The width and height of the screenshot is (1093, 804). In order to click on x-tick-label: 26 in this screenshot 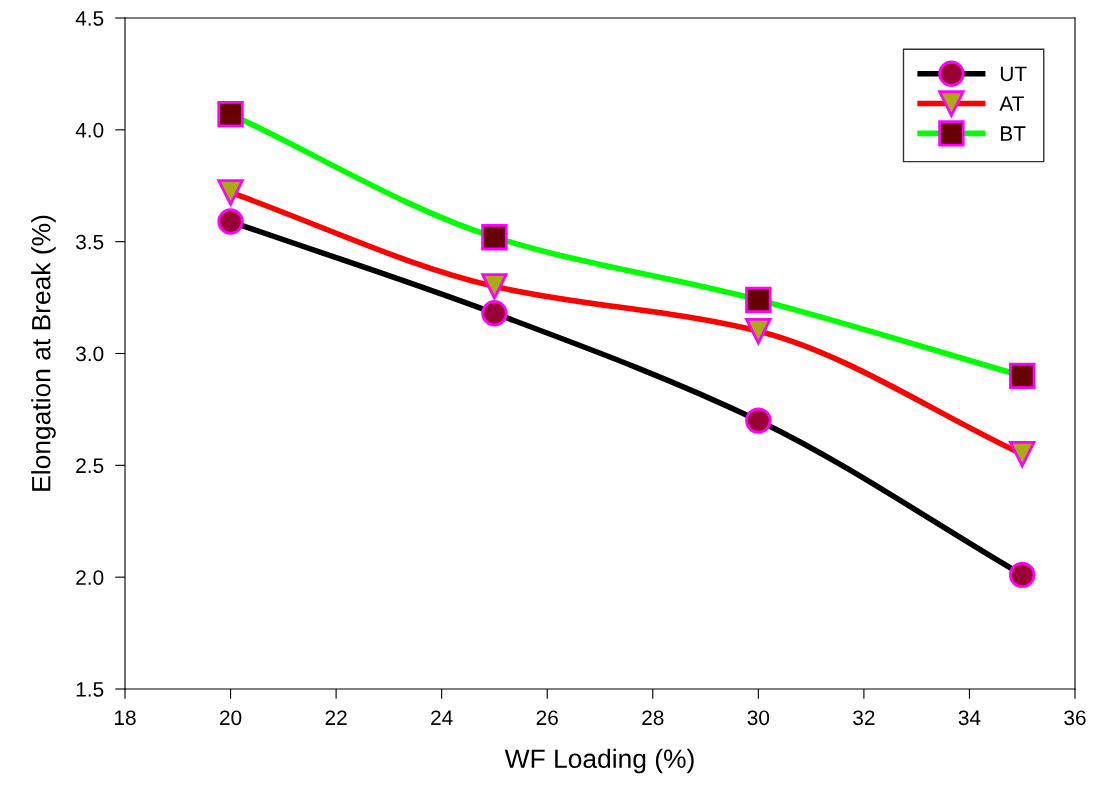, I will do `click(547, 718)`.